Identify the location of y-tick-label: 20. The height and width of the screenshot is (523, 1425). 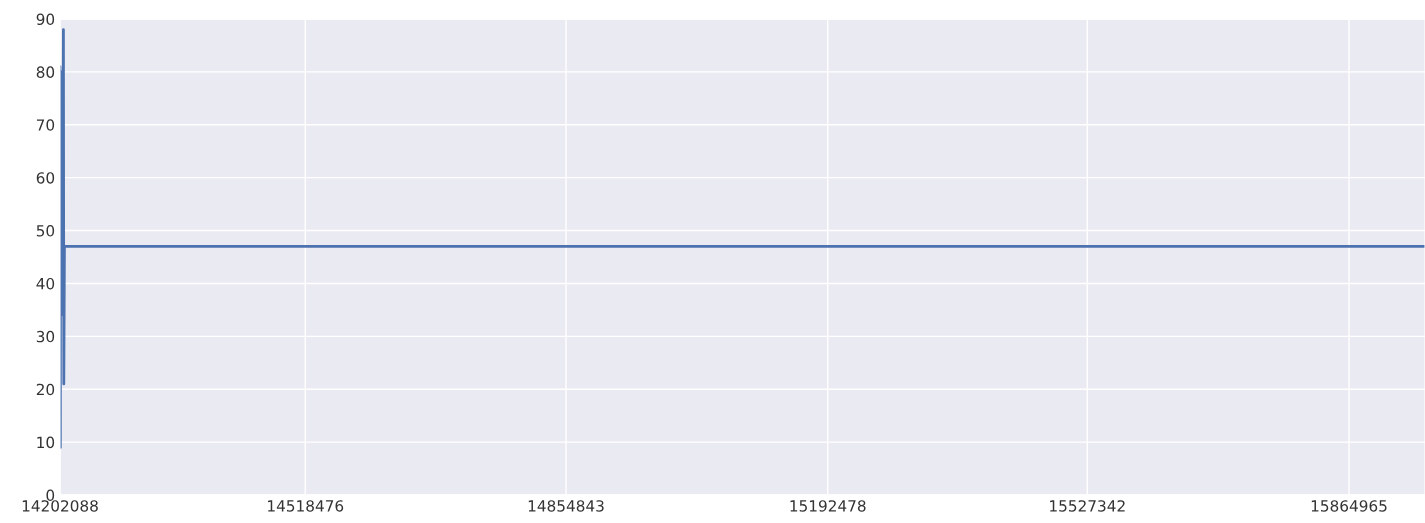
(45, 389).